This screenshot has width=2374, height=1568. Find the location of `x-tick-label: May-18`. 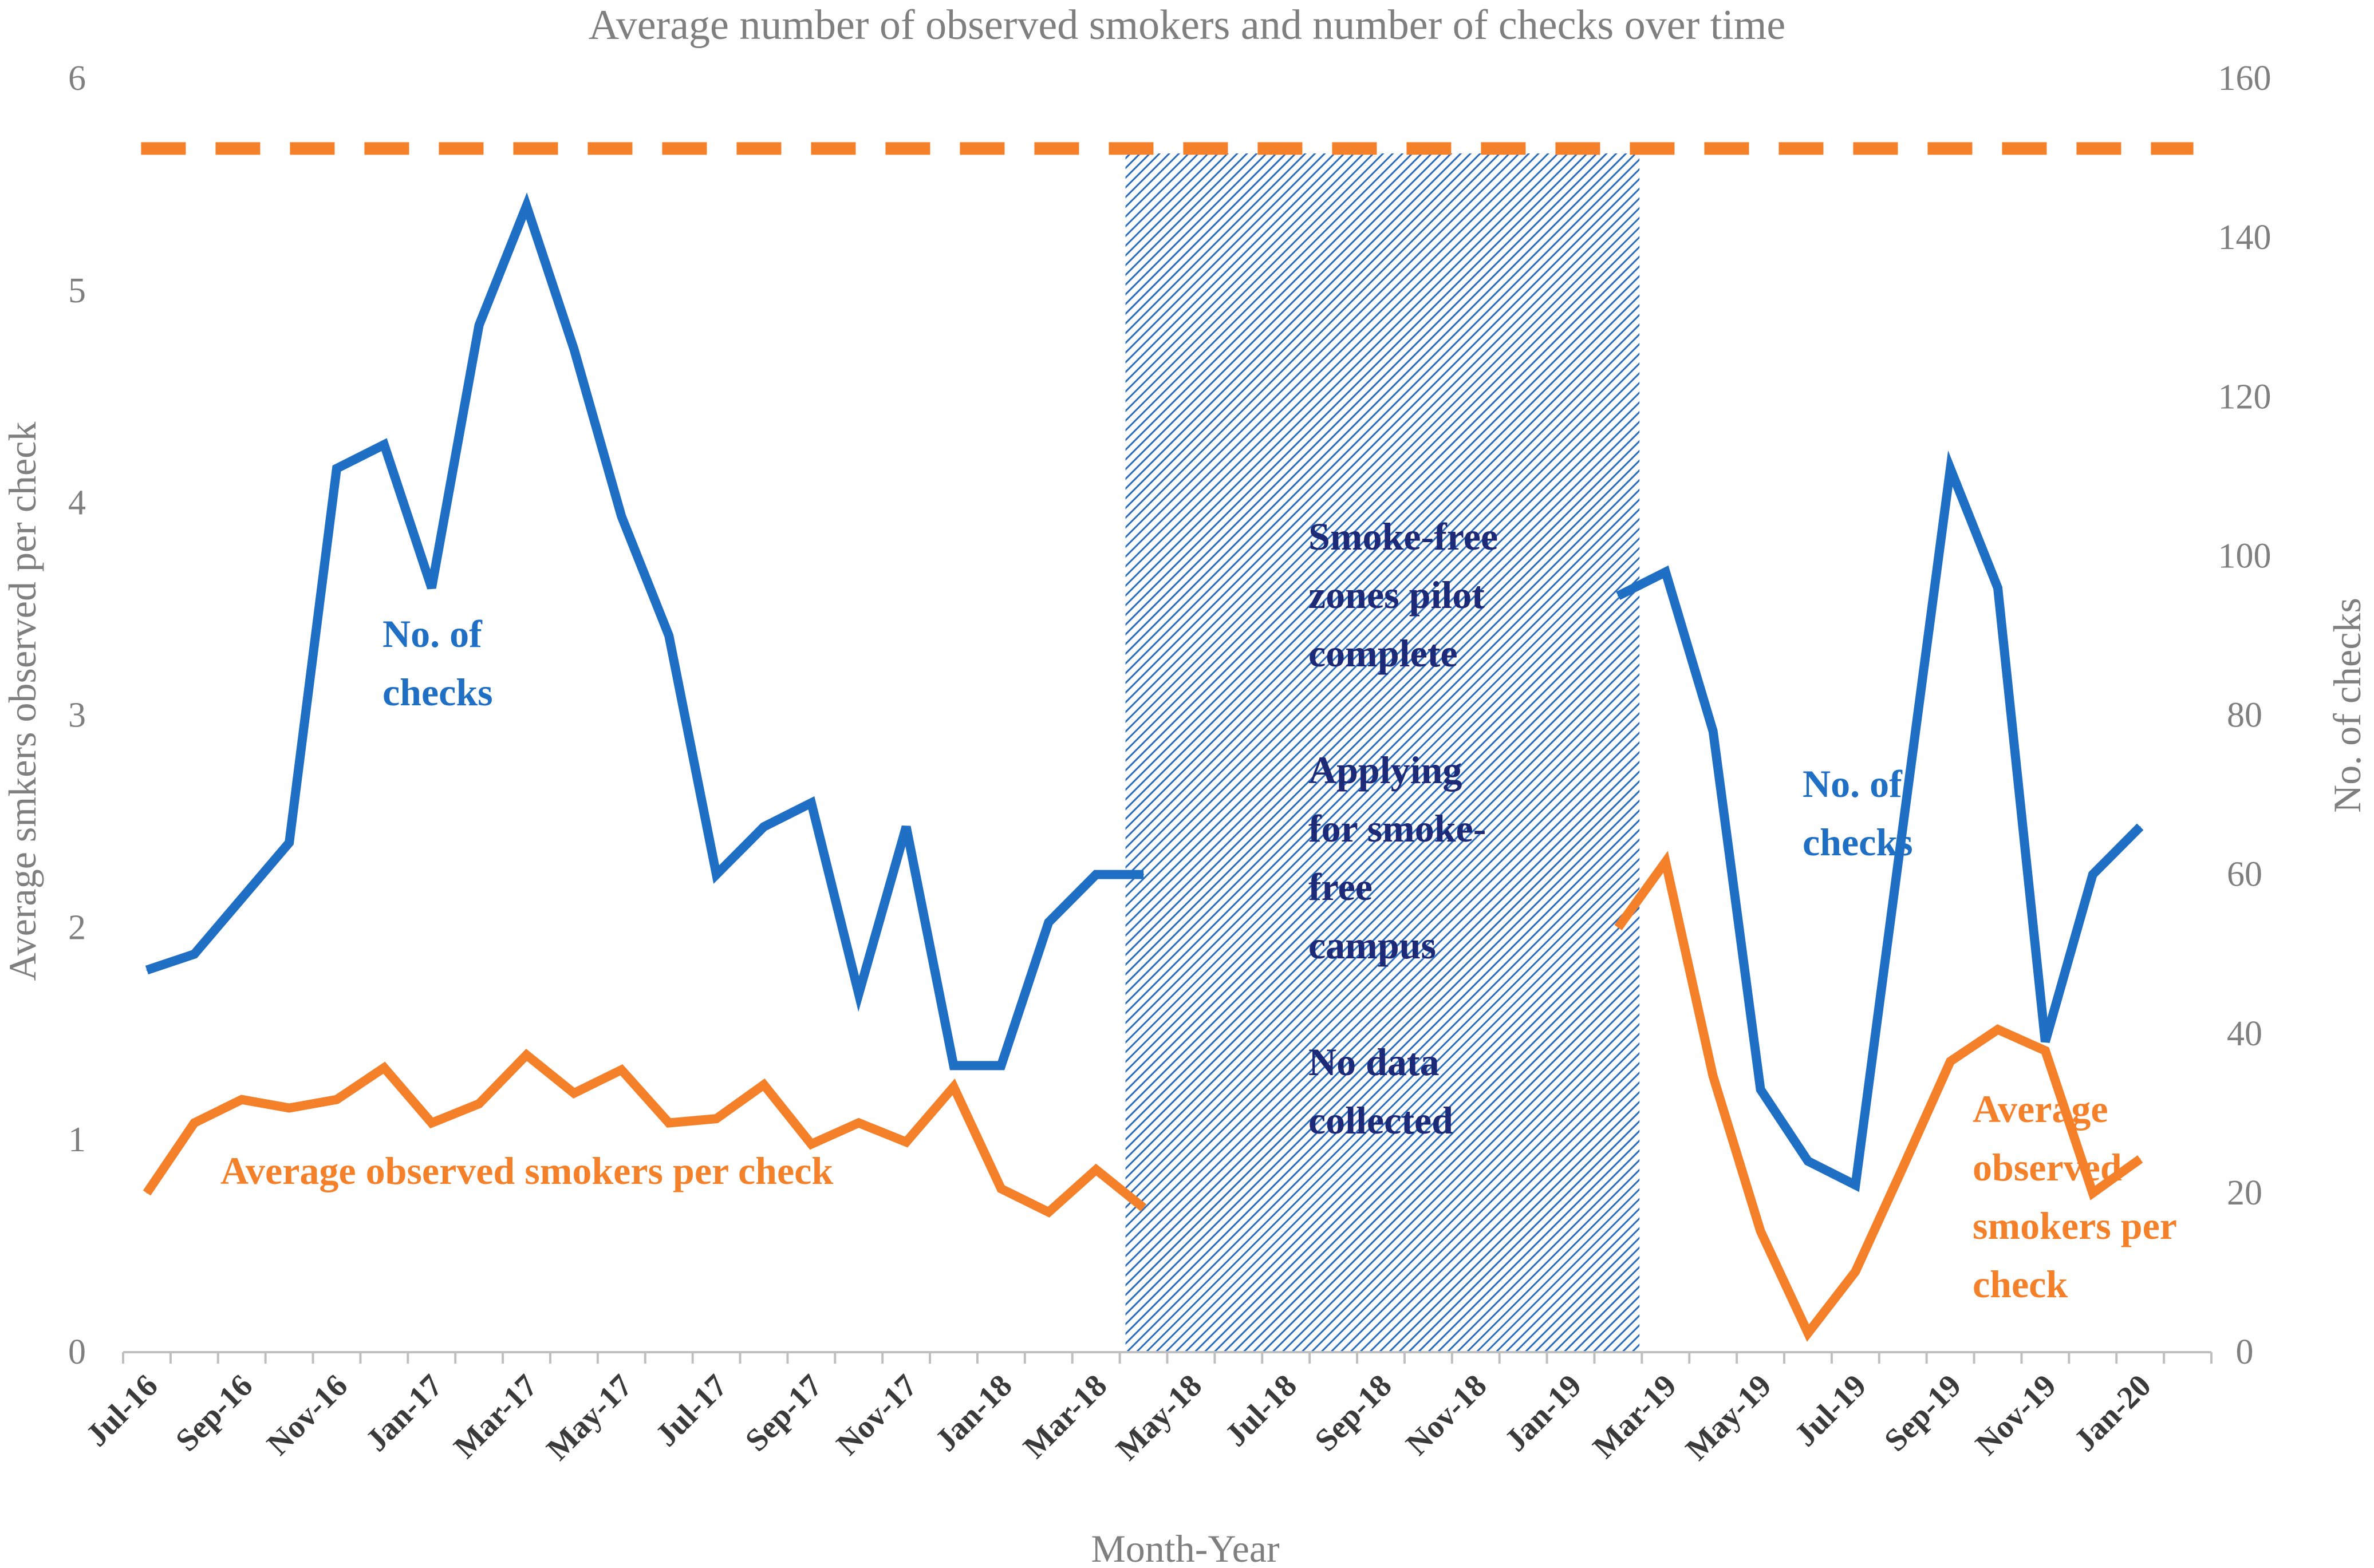

x-tick-label: May-18 is located at coordinates (1159, 1418).